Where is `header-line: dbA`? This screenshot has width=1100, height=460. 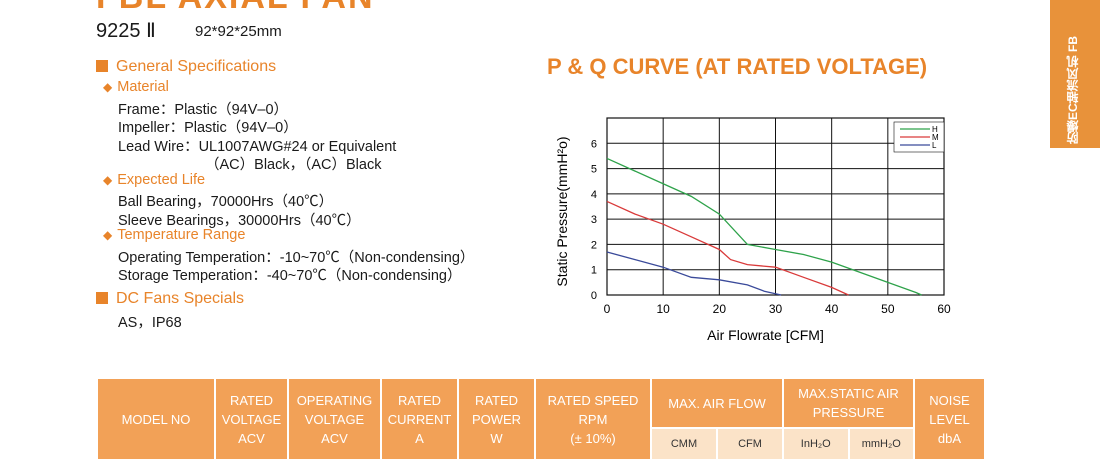
header-line: dbA is located at coordinates (949, 438).